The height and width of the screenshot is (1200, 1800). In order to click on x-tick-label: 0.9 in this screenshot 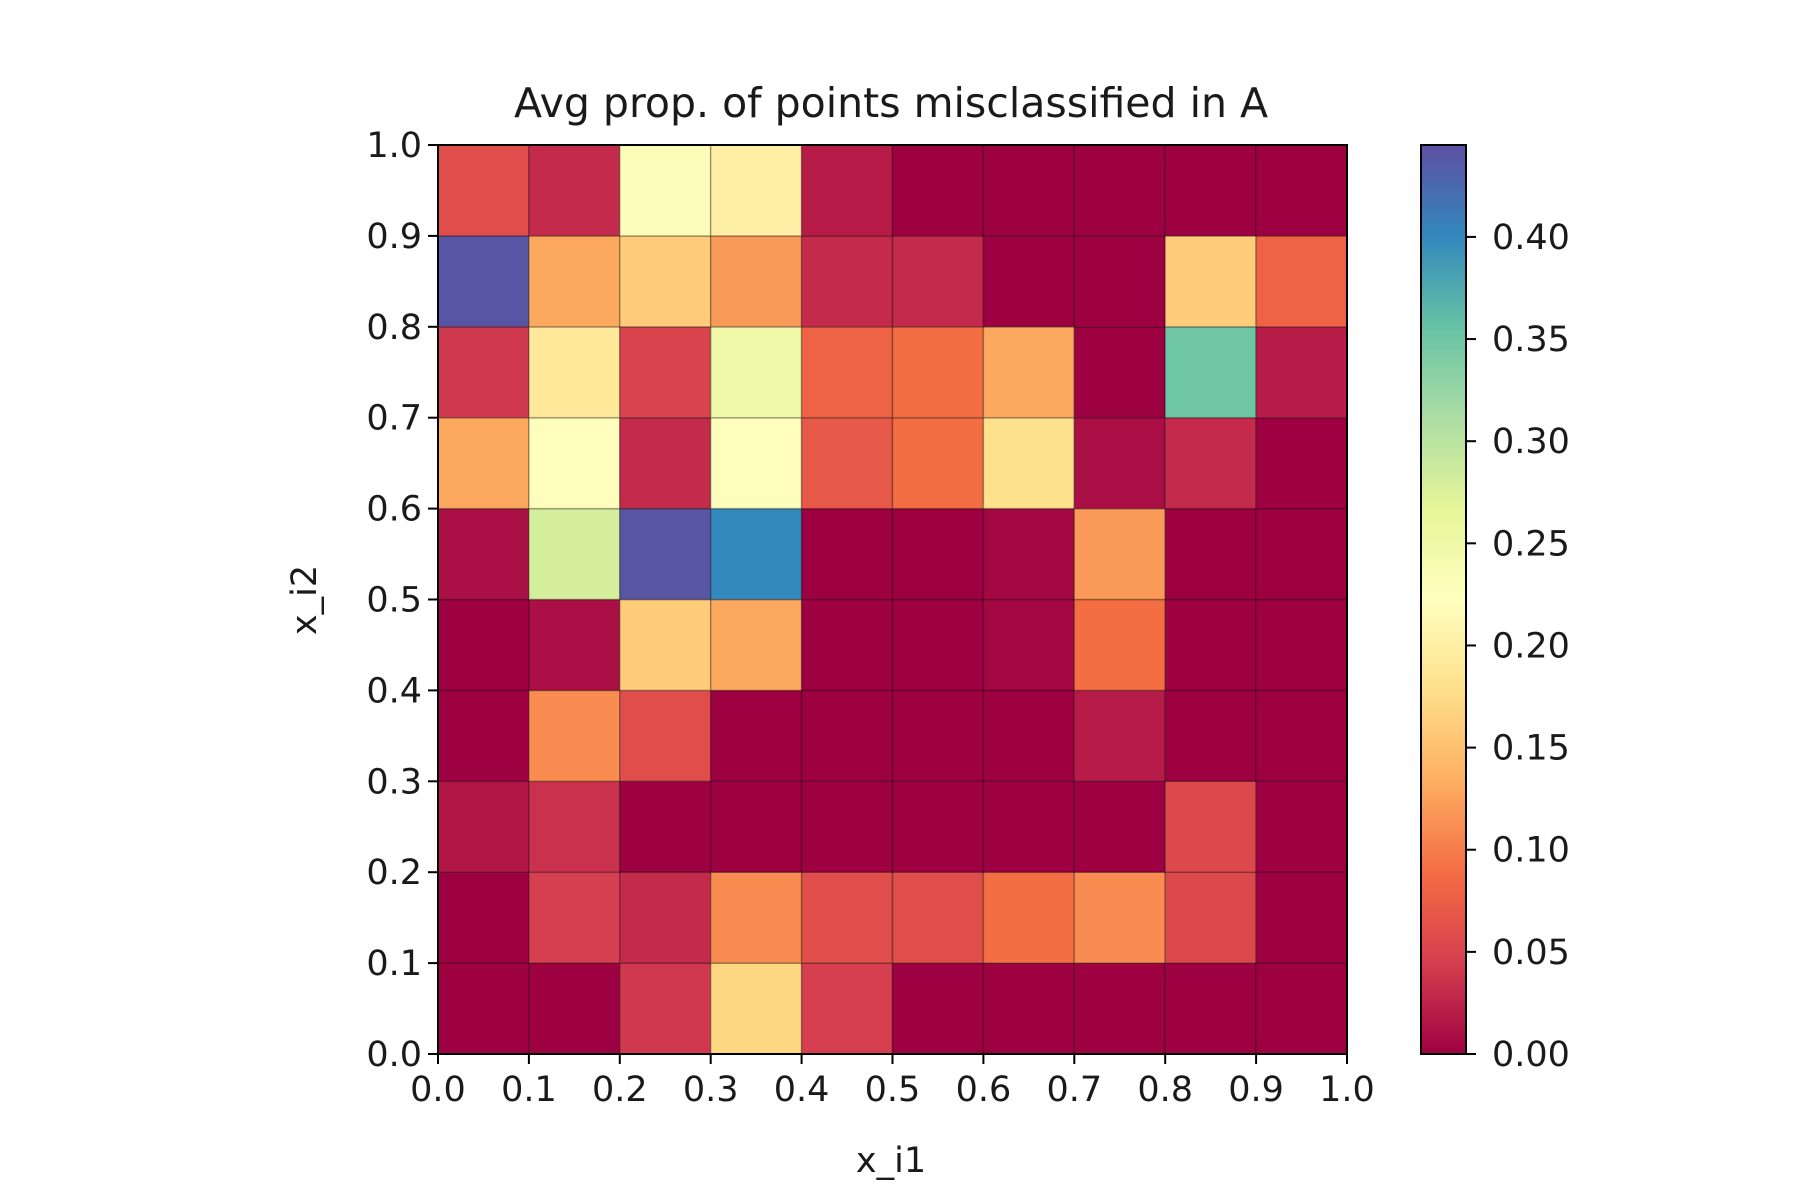, I will do `click(1256, 1090)`.